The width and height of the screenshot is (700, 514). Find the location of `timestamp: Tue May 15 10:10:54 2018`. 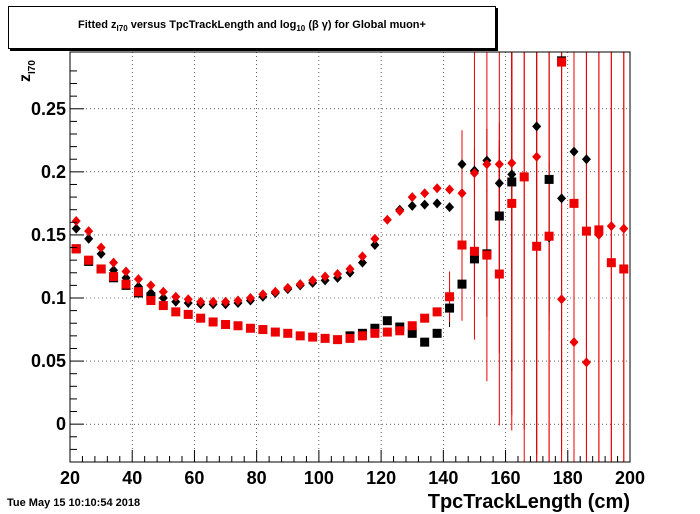

timestamp: Tue May 15 10:10:54 2018 is located at coordinates (74, 503).